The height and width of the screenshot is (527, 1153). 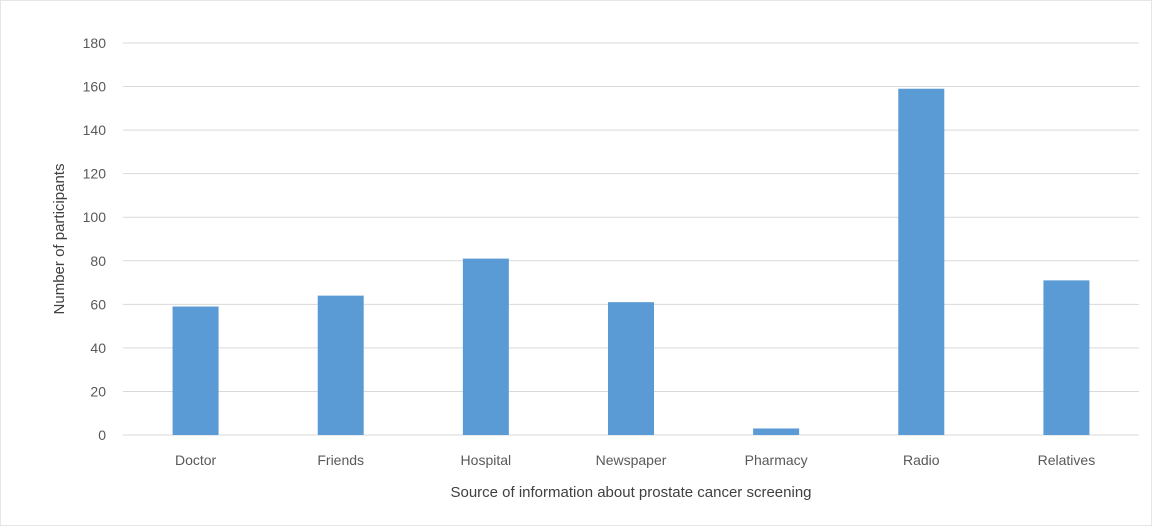 What do you see at coordinates (98, 348) in the screenshot?
I see `y-tick-label: 40` at bounding box center [98, 348].